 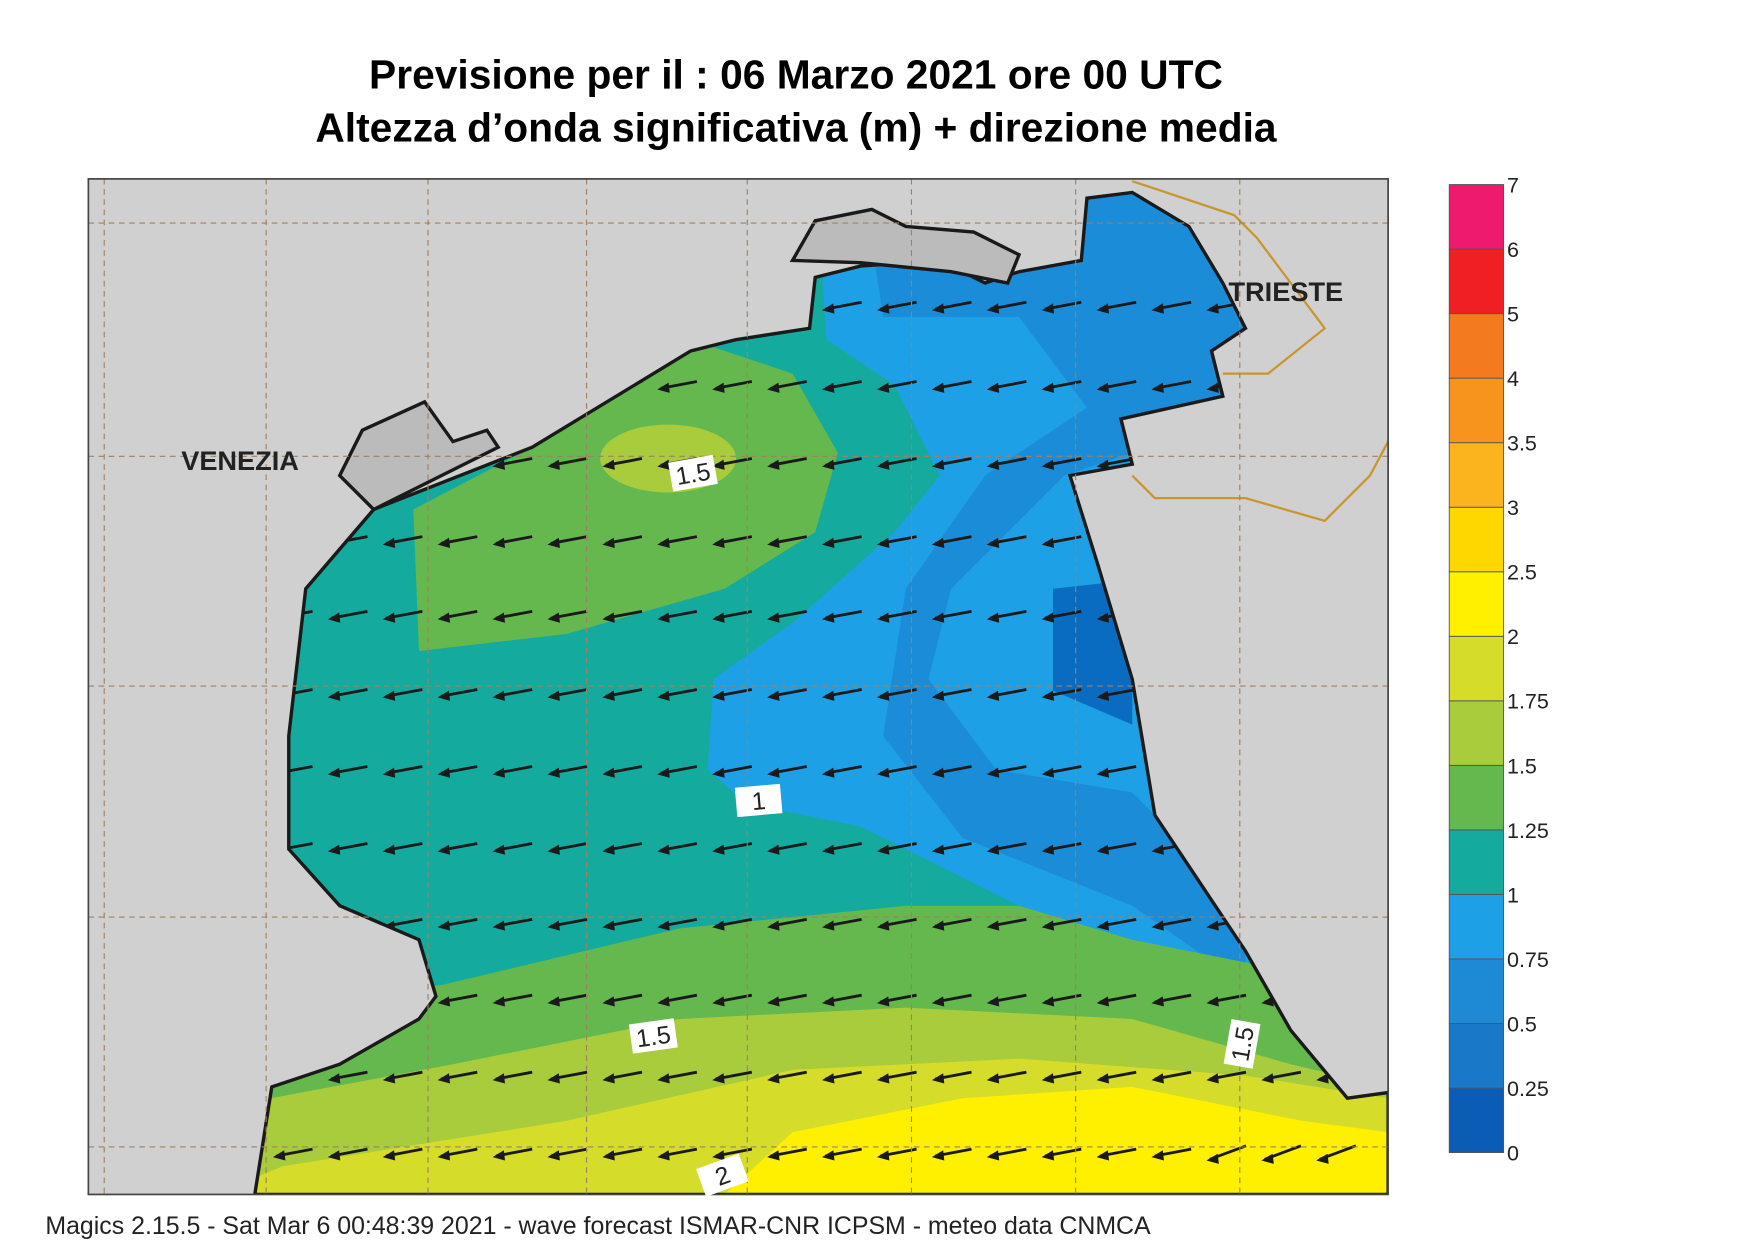 What do you see at coordinates (1522, 766) in the screenshot?
I see `colorbar-label: 1.5` at bounding box center [1522, 766].